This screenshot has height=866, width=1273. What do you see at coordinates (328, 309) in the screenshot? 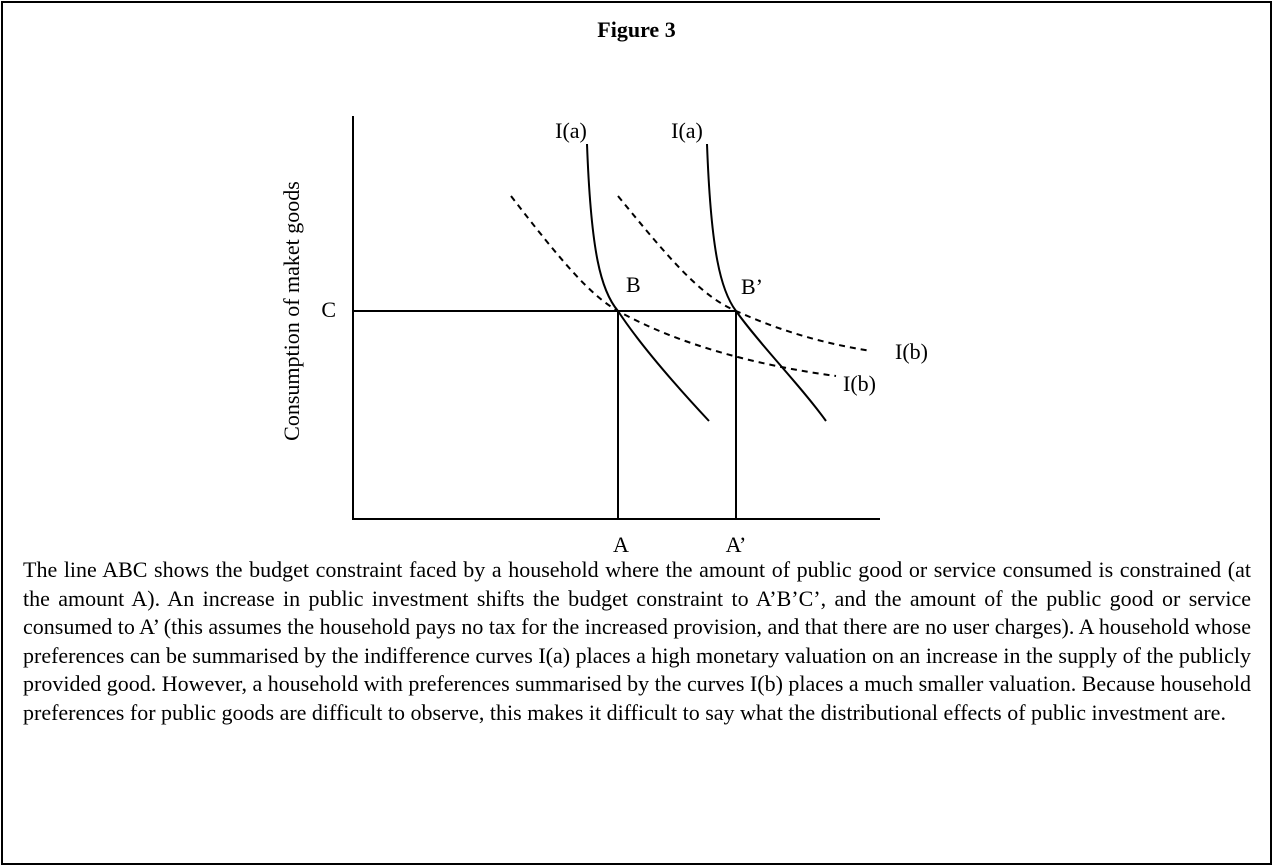
I see `label: C` at bounding box center [328, 309].